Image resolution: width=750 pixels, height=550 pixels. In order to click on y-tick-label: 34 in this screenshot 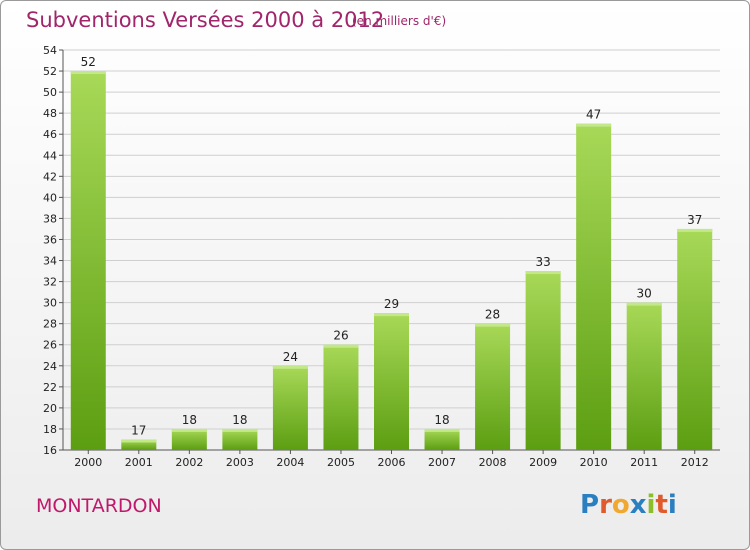, I will do `click(50, 261)`.